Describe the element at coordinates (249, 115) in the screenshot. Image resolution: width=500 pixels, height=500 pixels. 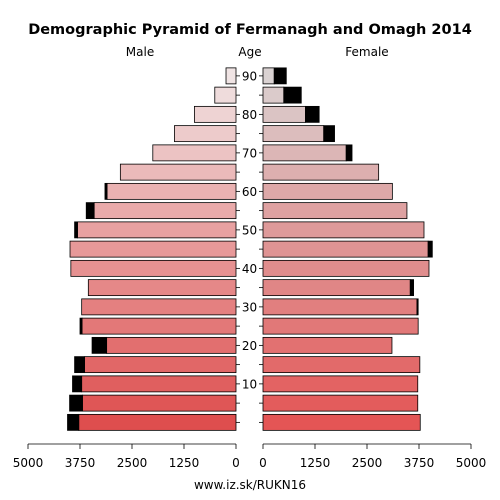
I see `age-tick-label: 80` at that location.